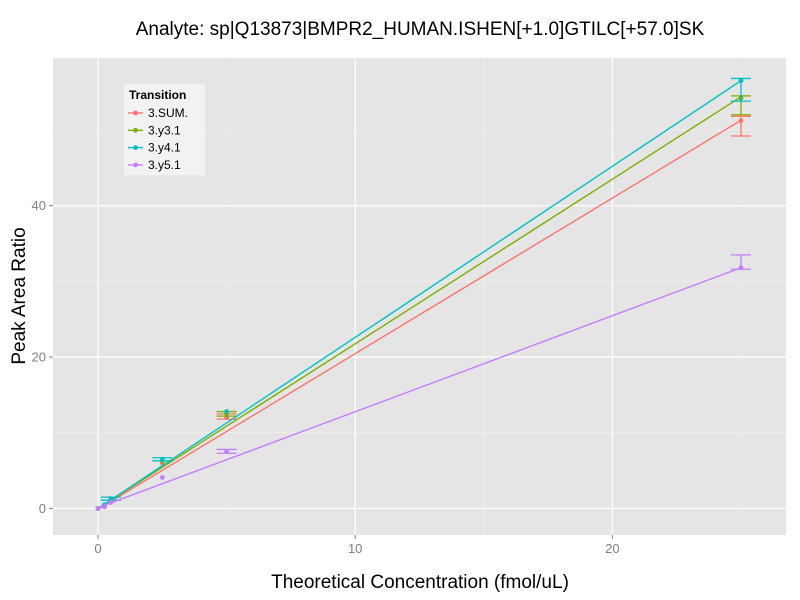 The image size is (800, 600). I want to click on legend: Transition 3.SUM. 3.y3.1 3.y4.1 3.y5.1, so click(164, 130).